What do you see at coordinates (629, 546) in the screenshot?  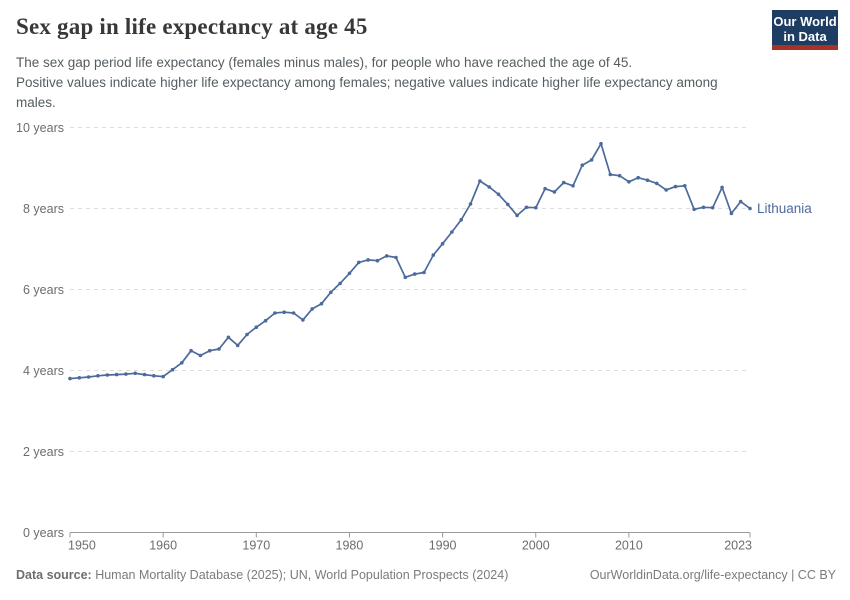 I see `x-tick-label: 2010` at bounding box center [629, 546].